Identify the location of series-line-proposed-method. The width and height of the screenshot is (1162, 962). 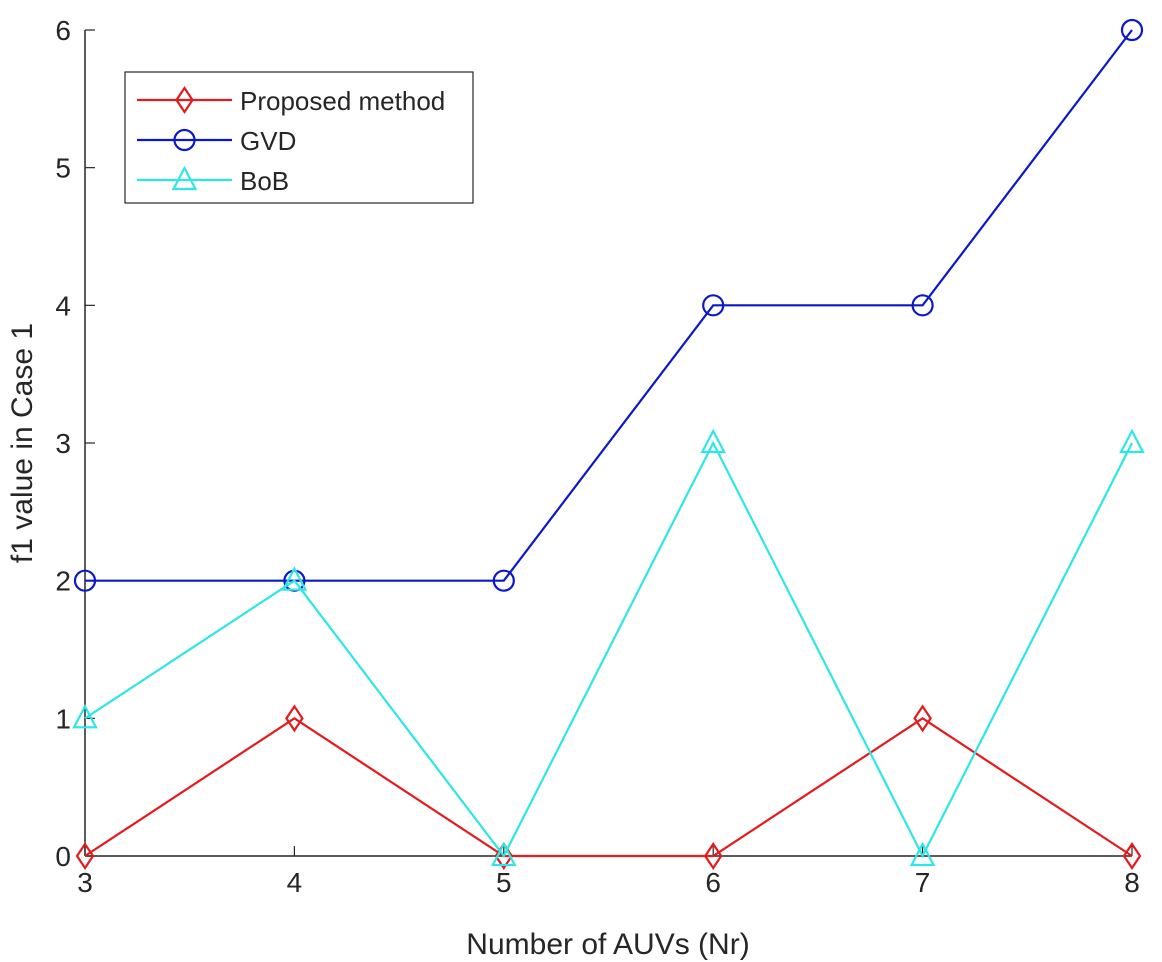
(608, 787).